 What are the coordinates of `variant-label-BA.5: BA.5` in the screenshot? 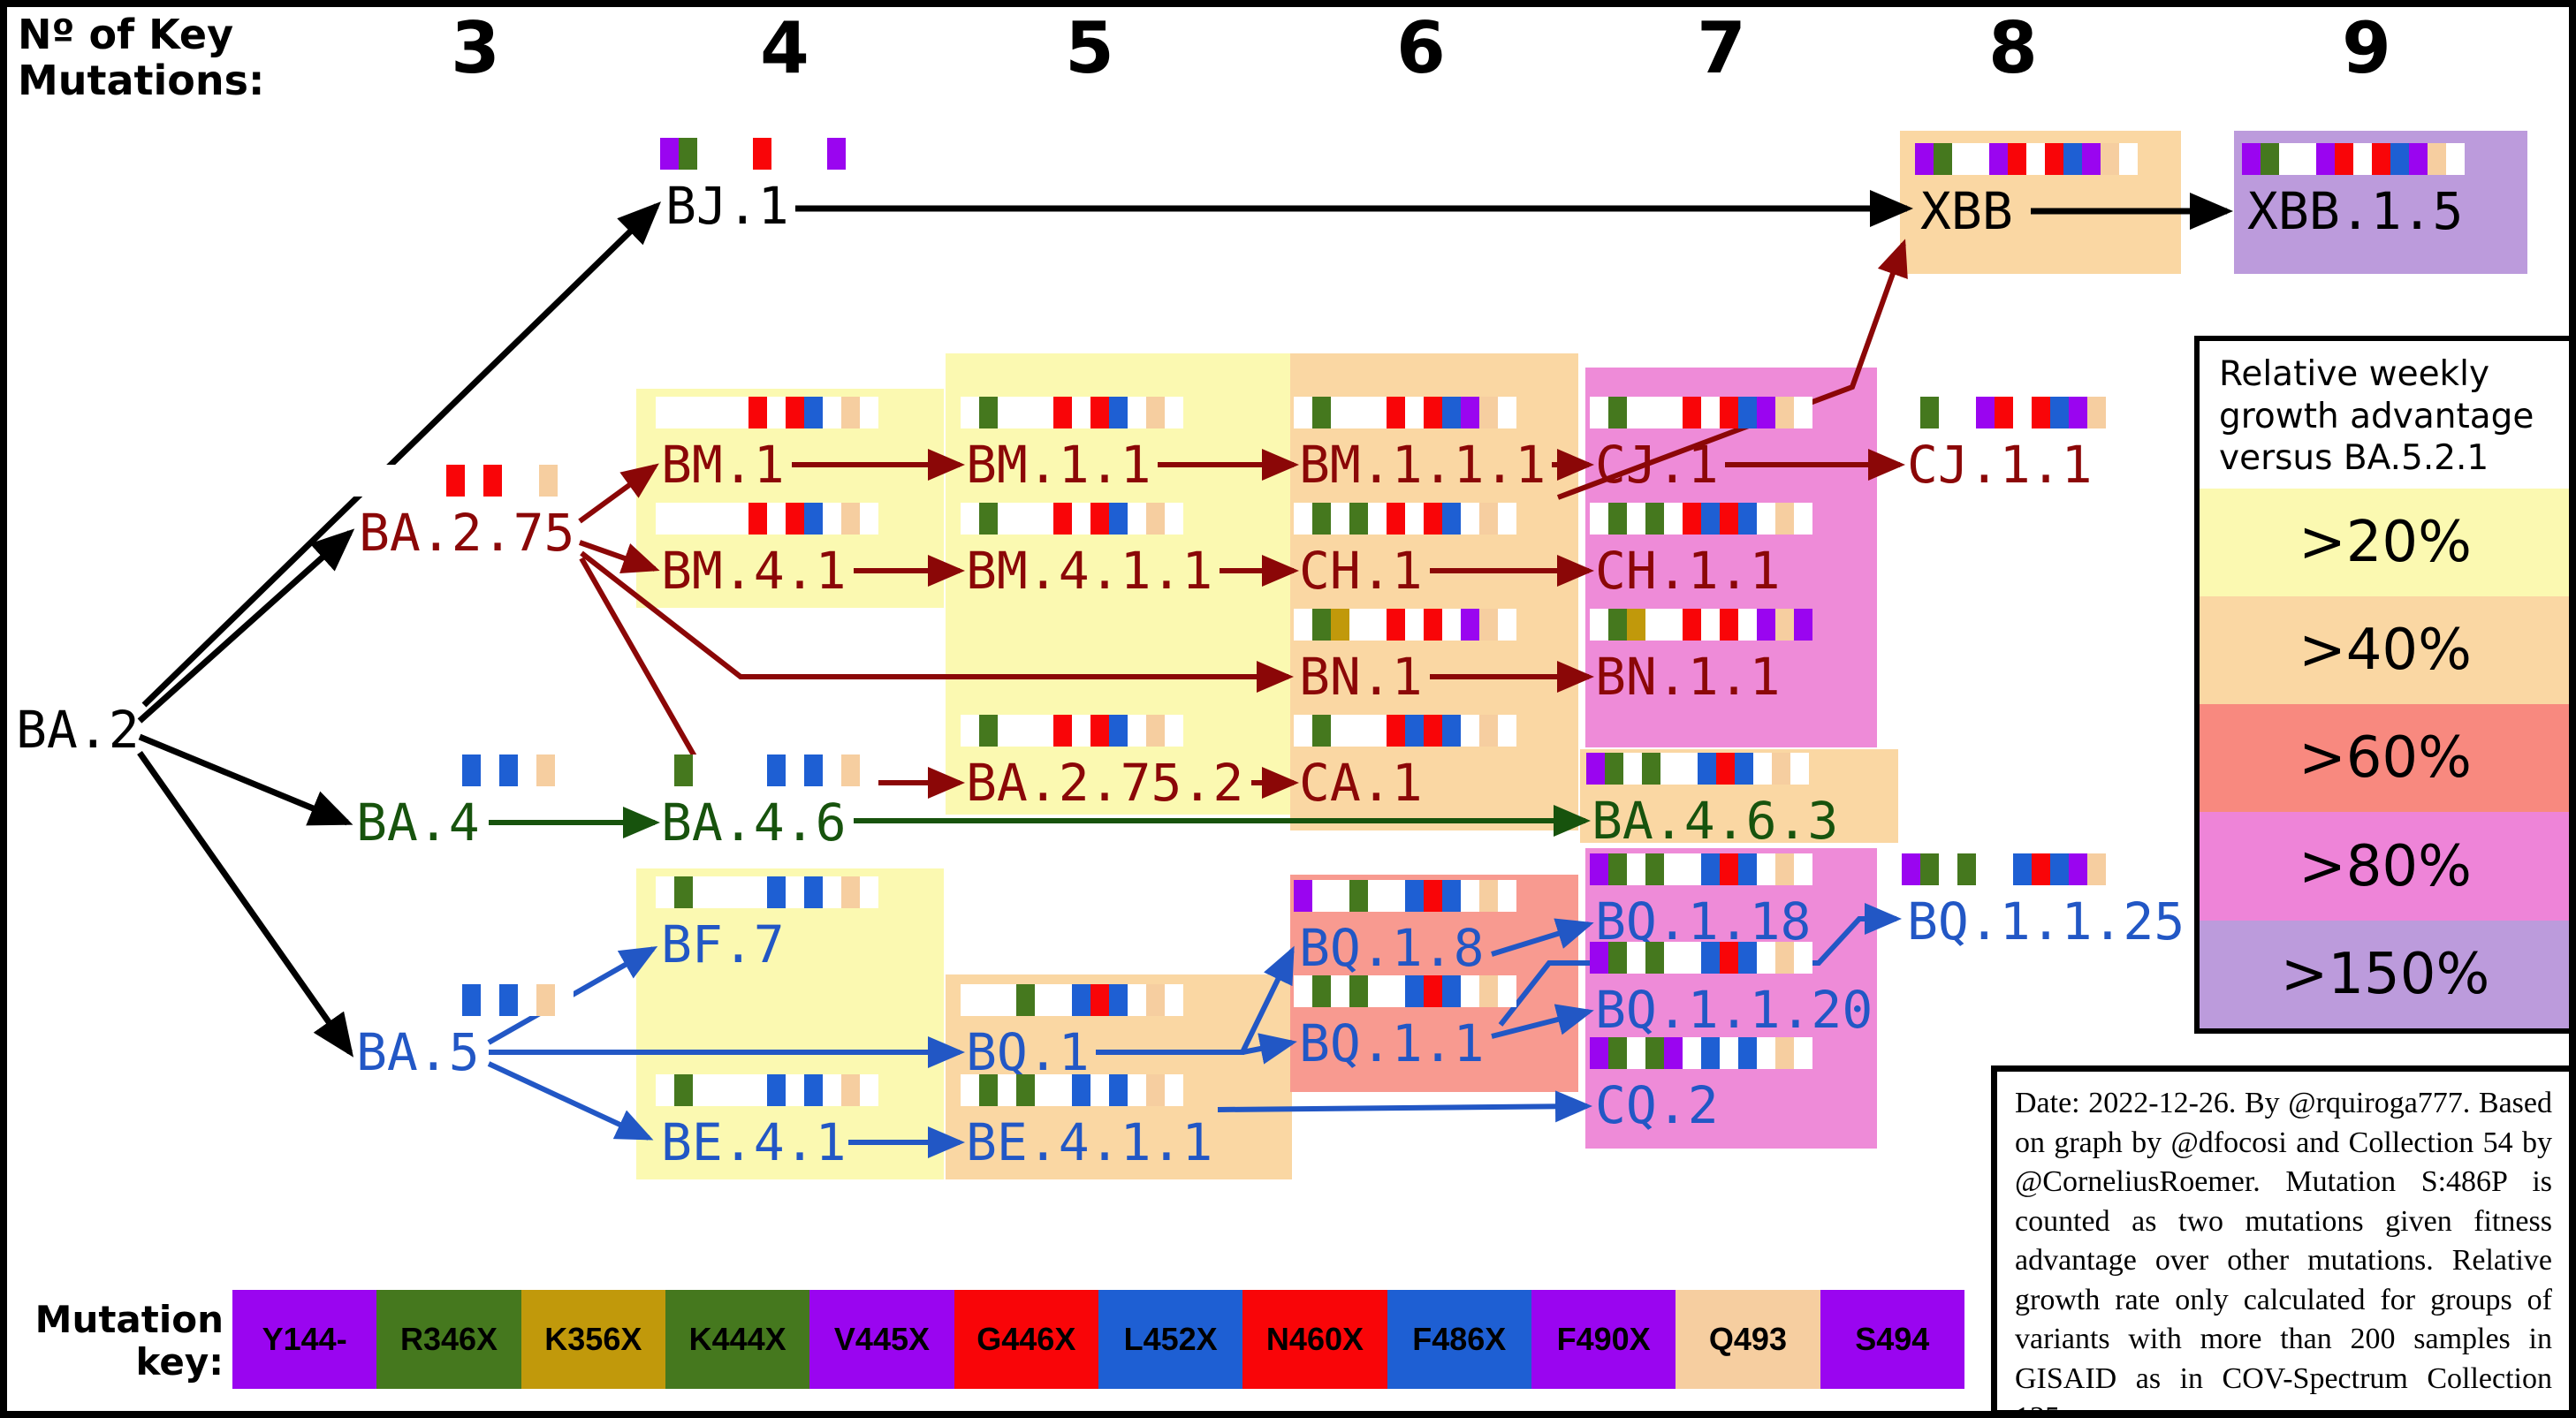 It's located at (418, 1052).